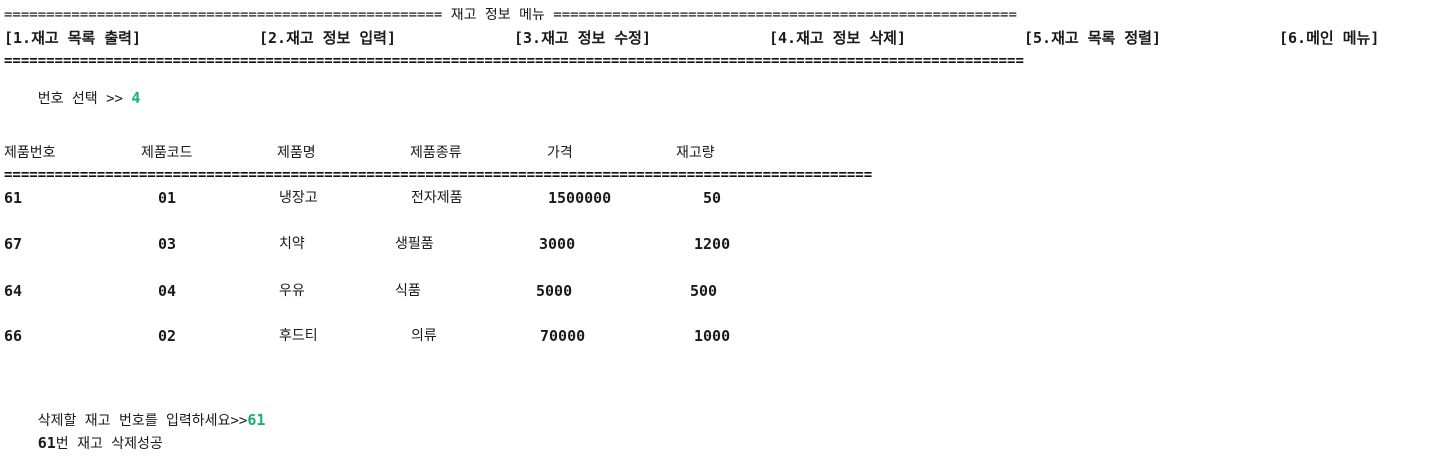 The height and width of the screenshot is (466, 1450). Describe the element at coordinates (1092, 38) in the screenshot. I see `menu-item-sort-stock: [5.재고 목록 정렬]` at that location.